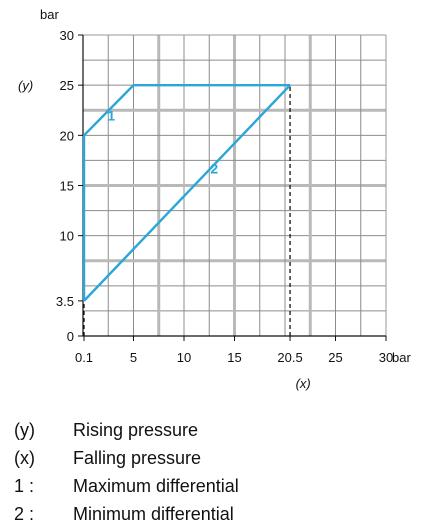  What do you see at coordinates (303, 383) in the screenshot?
I see `x-axis-tag: (x)` at bounding box center [303, 383].